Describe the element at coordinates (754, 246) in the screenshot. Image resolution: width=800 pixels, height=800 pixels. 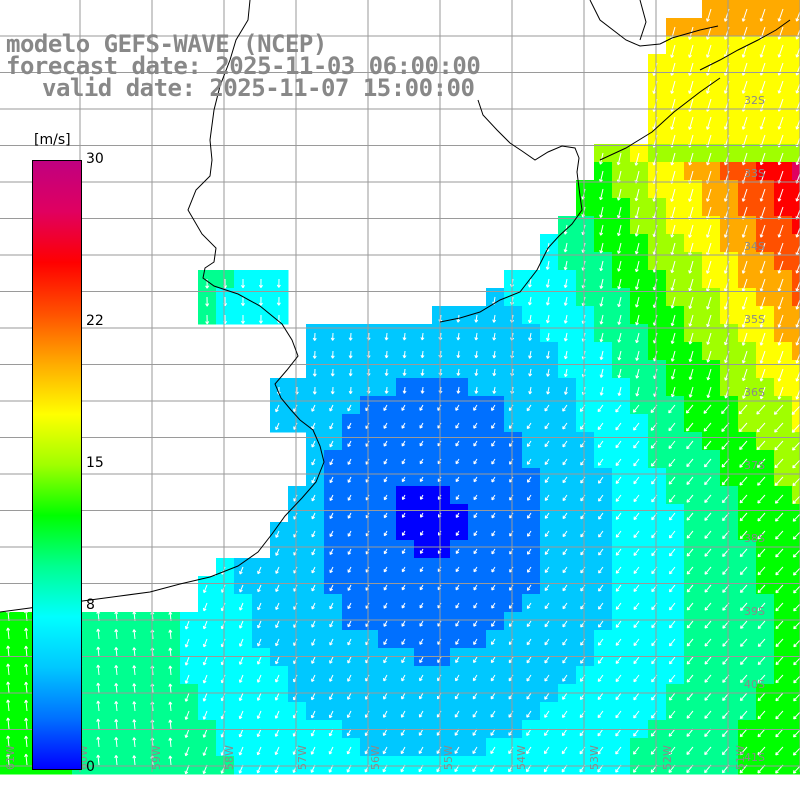
I see `latitude-label: 34S` at that location.